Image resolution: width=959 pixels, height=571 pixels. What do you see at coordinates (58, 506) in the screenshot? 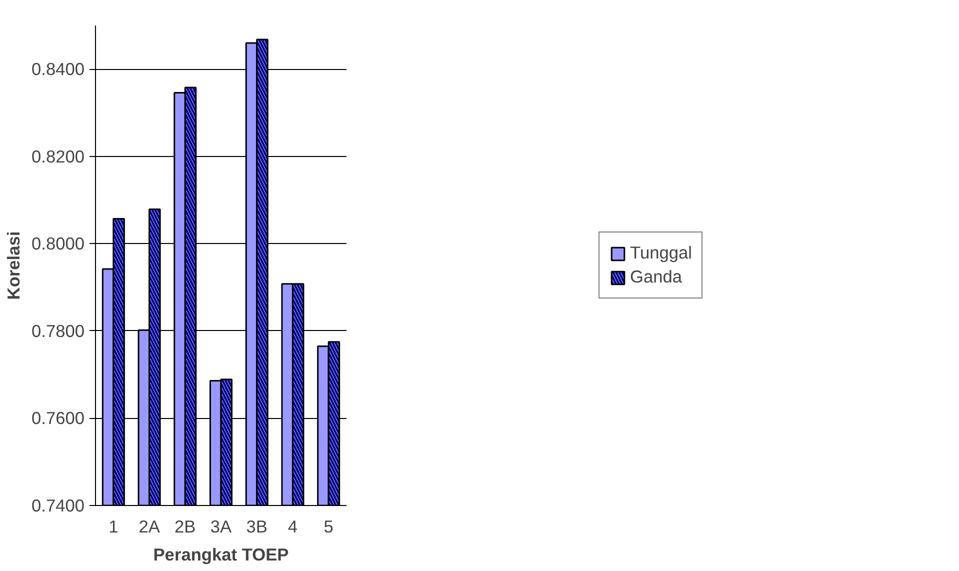
I see `y-tick-label: 0.7400` at bounding box center [58, 506].